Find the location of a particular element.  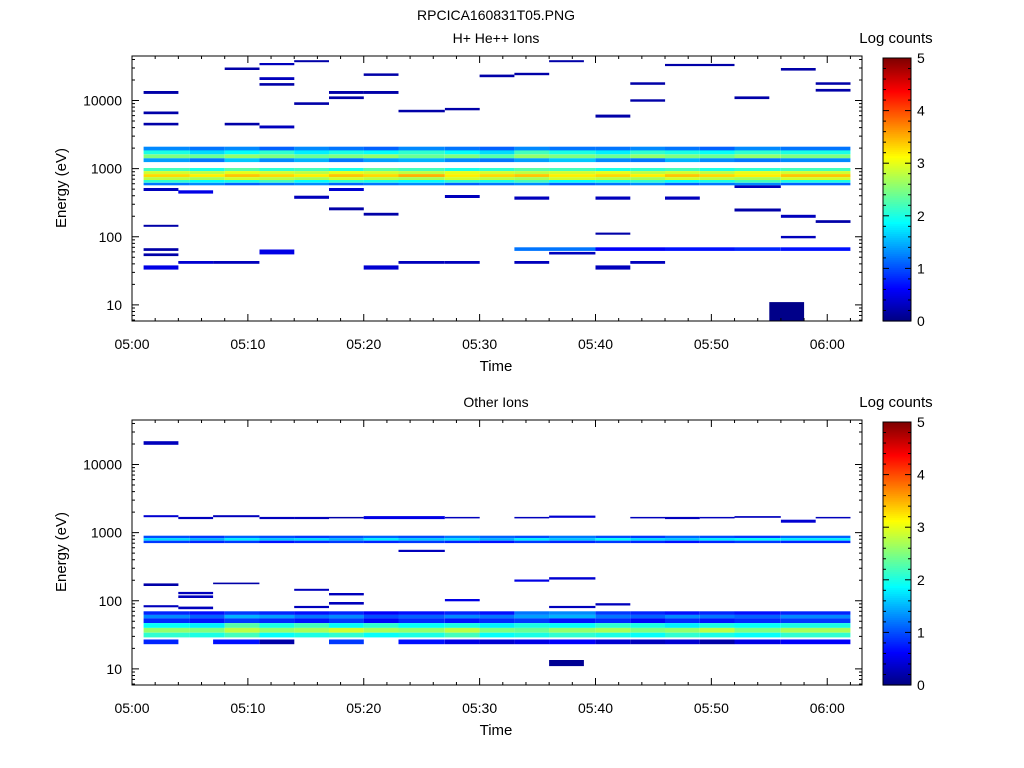

x-tick-label: 05:00 is located at coordinates (131, 708).